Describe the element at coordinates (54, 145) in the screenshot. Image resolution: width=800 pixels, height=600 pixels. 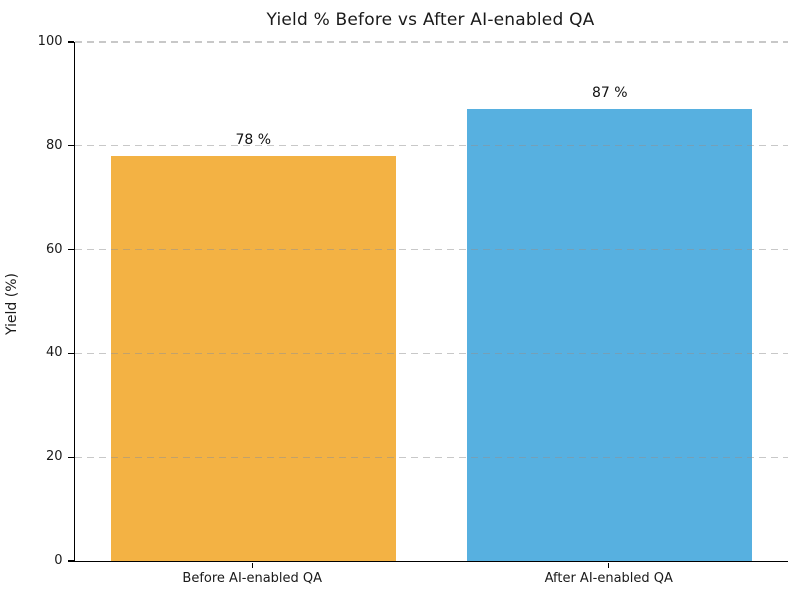
I see `y-tick-label-80: 80` at that location.